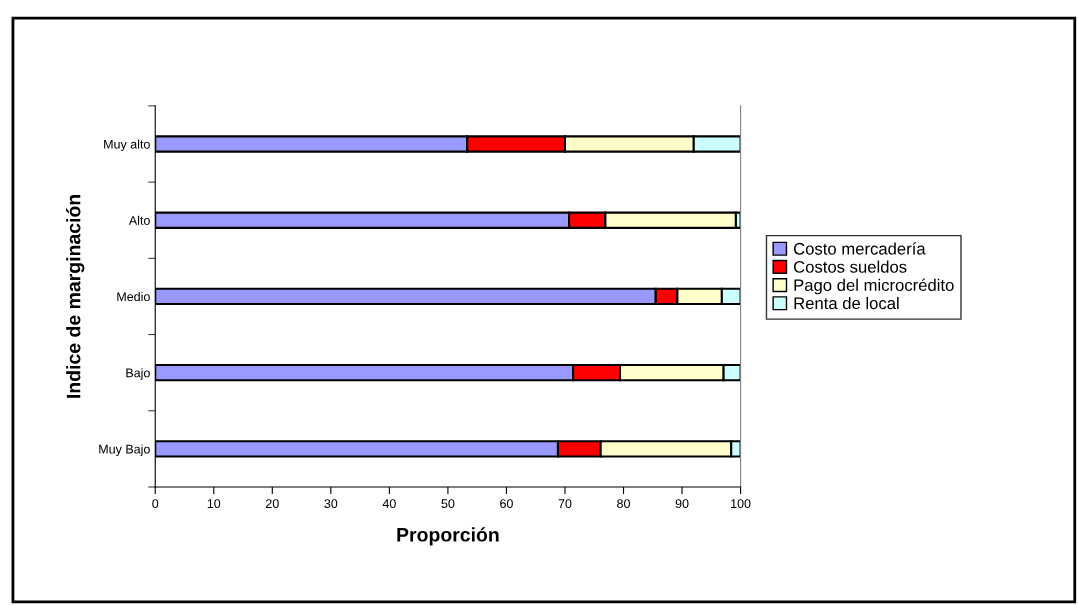 This screenshot has width=1078, height=605. Describe the element at coordinates (272, 504) in the screenshot. I see `x-tick-label: 20` at that location.